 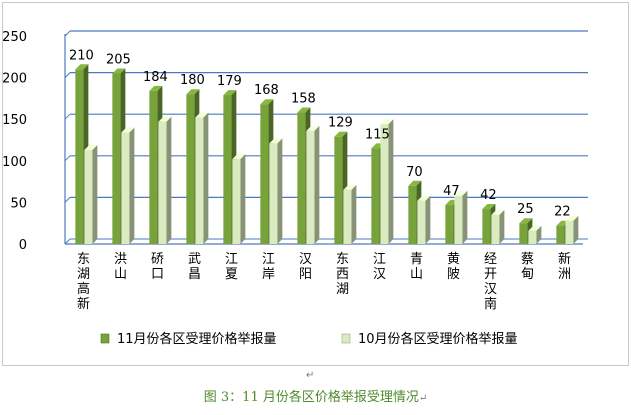 I want to click on legend-label: 11月份各区受理价格举报量, so click(x=197, y=339).